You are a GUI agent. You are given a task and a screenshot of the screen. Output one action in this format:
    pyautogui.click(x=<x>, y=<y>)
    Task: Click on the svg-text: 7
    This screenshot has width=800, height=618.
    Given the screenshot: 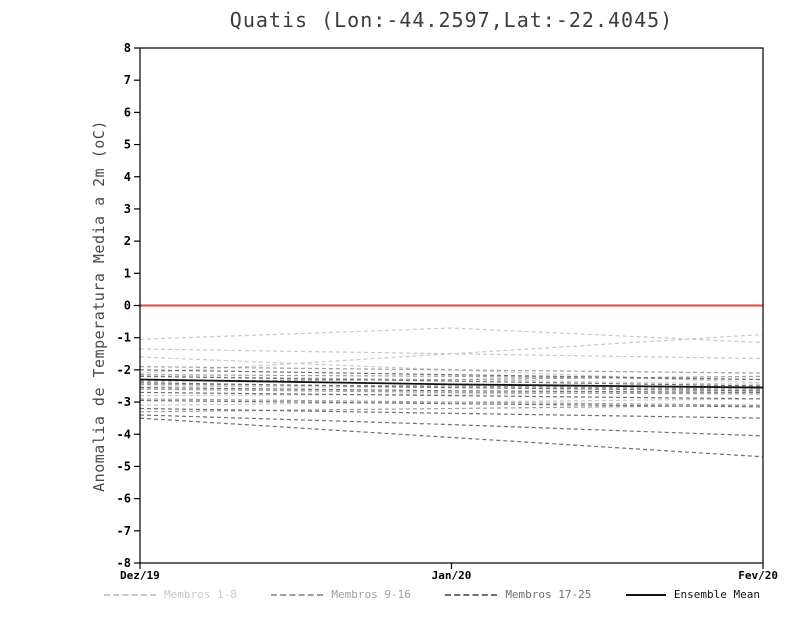 What is the action you would take?
    pyautogui.click(x=127, y=80)
    